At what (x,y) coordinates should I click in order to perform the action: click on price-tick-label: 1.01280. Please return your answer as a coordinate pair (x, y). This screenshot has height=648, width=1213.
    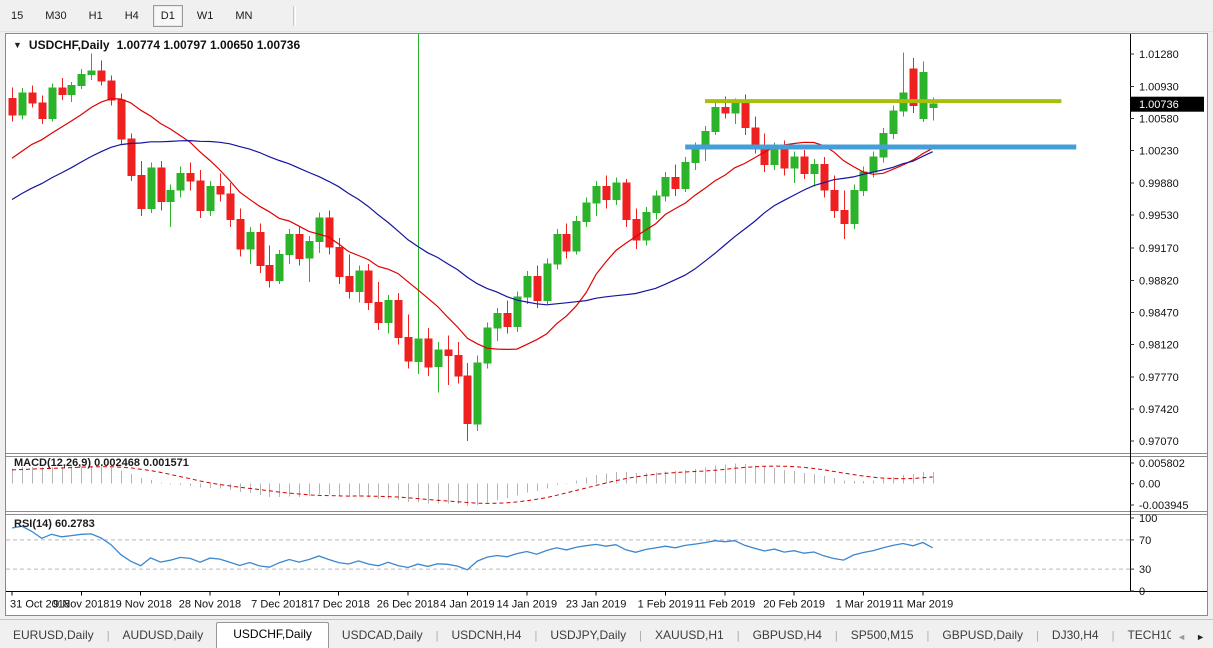
    Looking at the image, I should click on (1159, 55).